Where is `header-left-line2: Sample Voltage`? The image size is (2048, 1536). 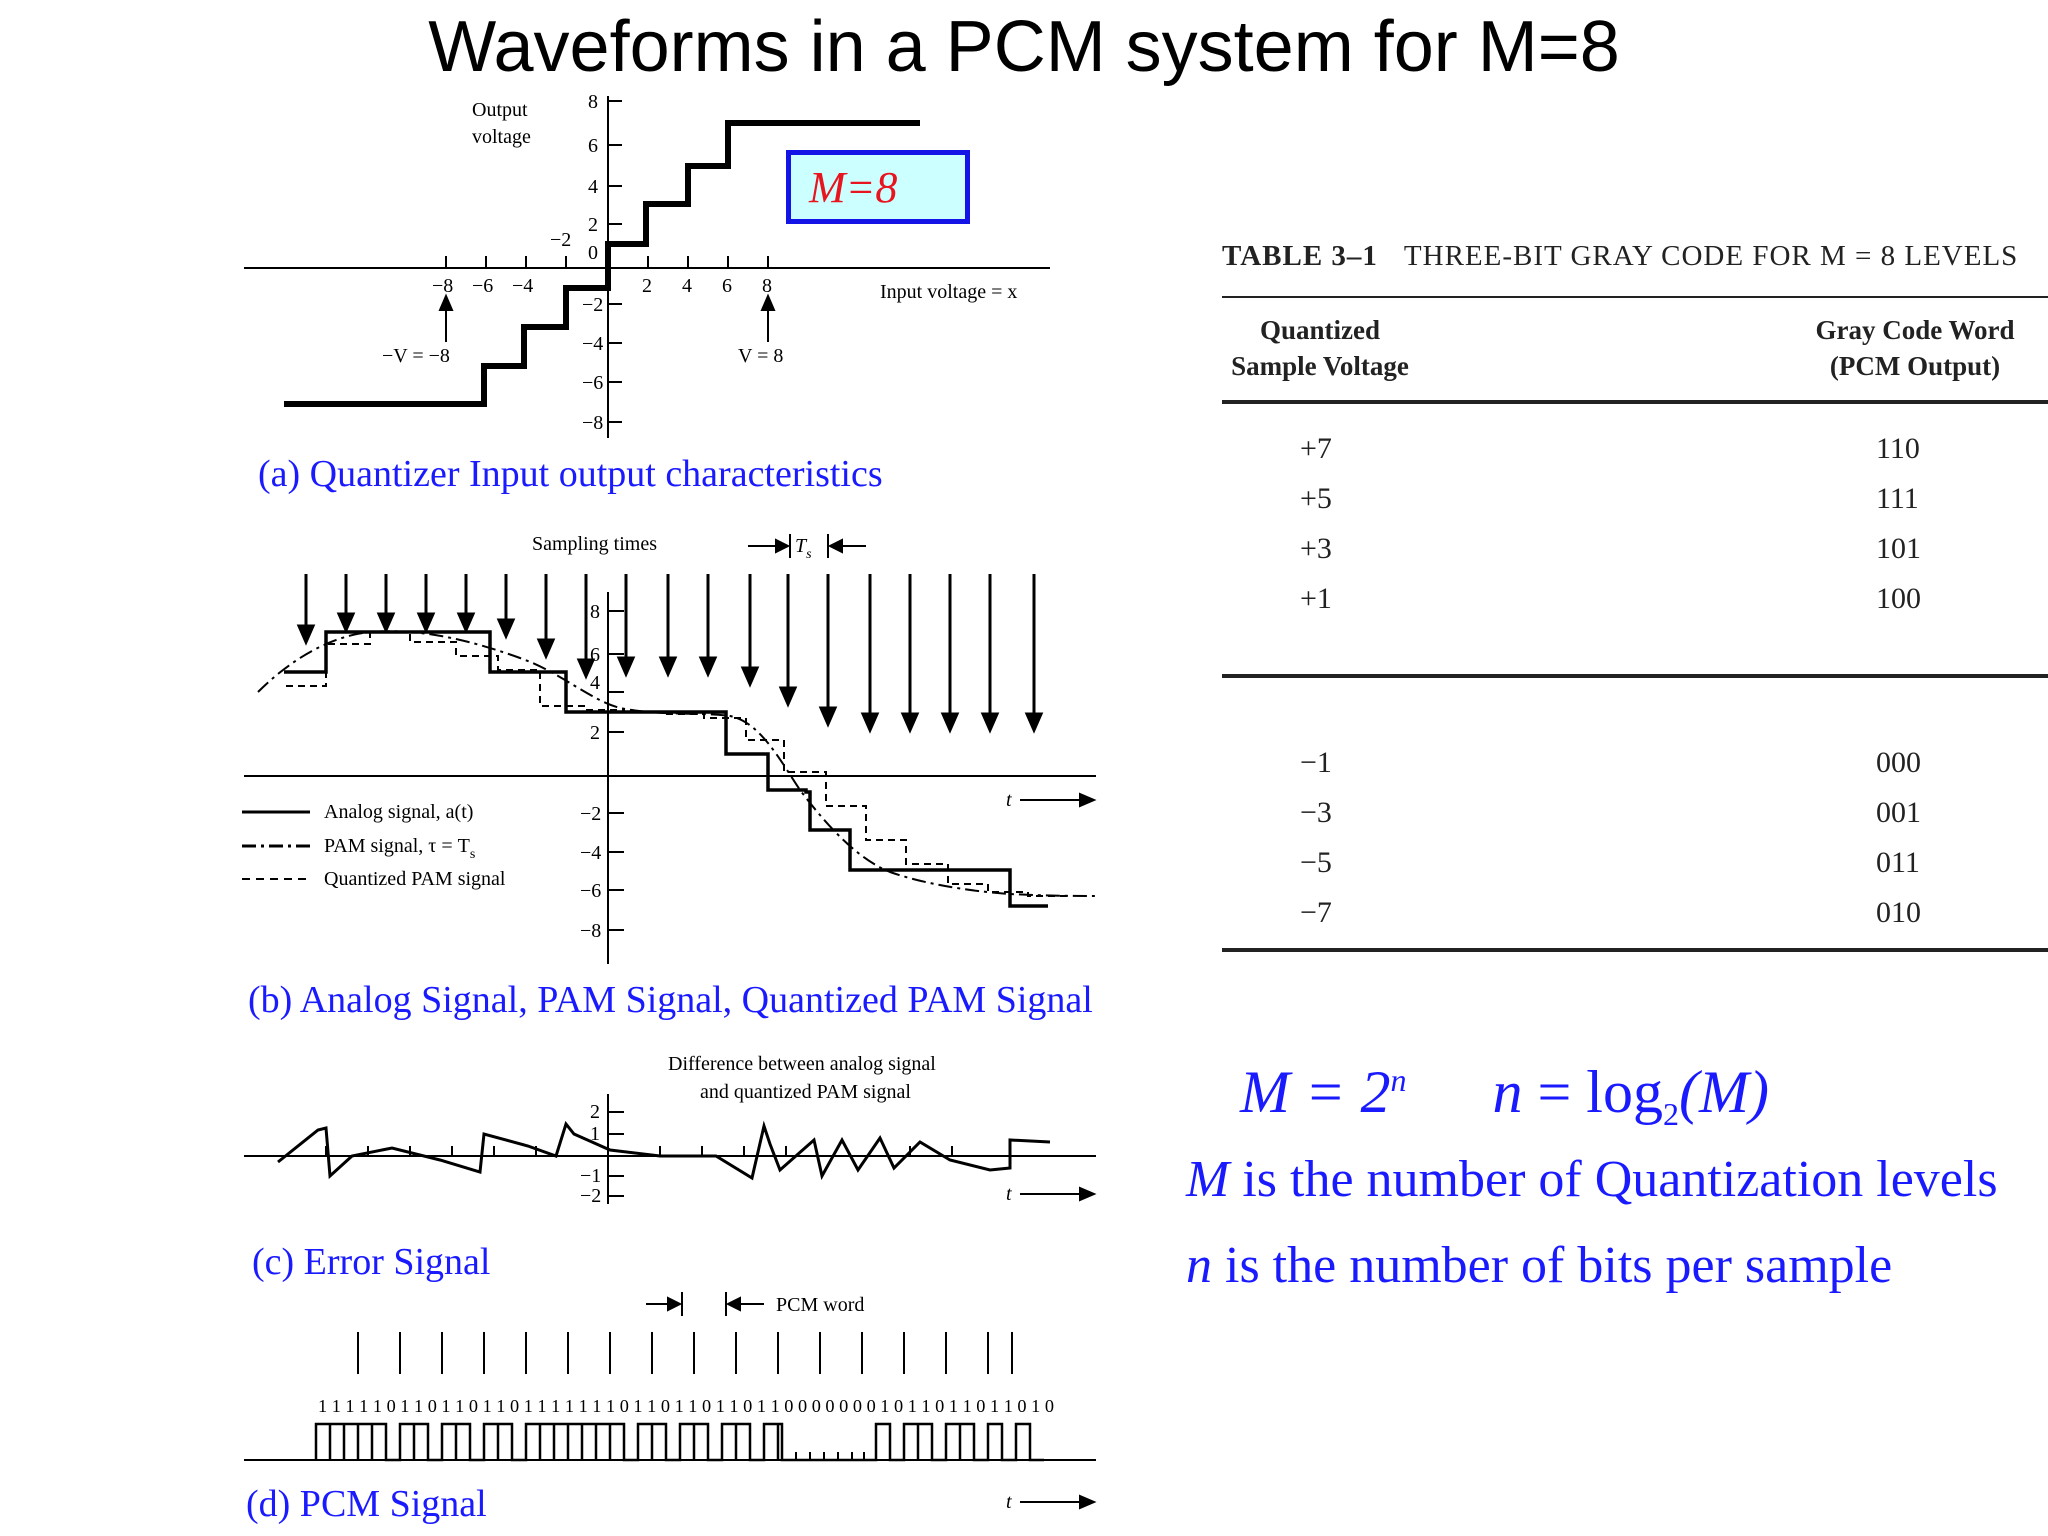 header-left-line2: Sample Voltage is located at coordinates (1320, 366).